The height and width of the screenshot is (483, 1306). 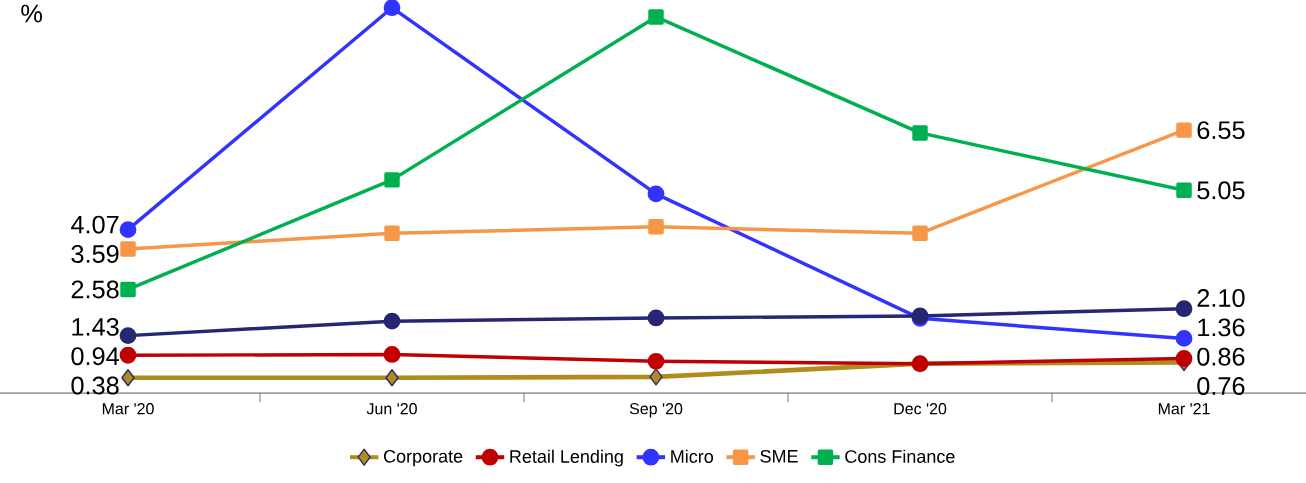 I want to click on data-label: 4.07, so click(x=95, y=224).